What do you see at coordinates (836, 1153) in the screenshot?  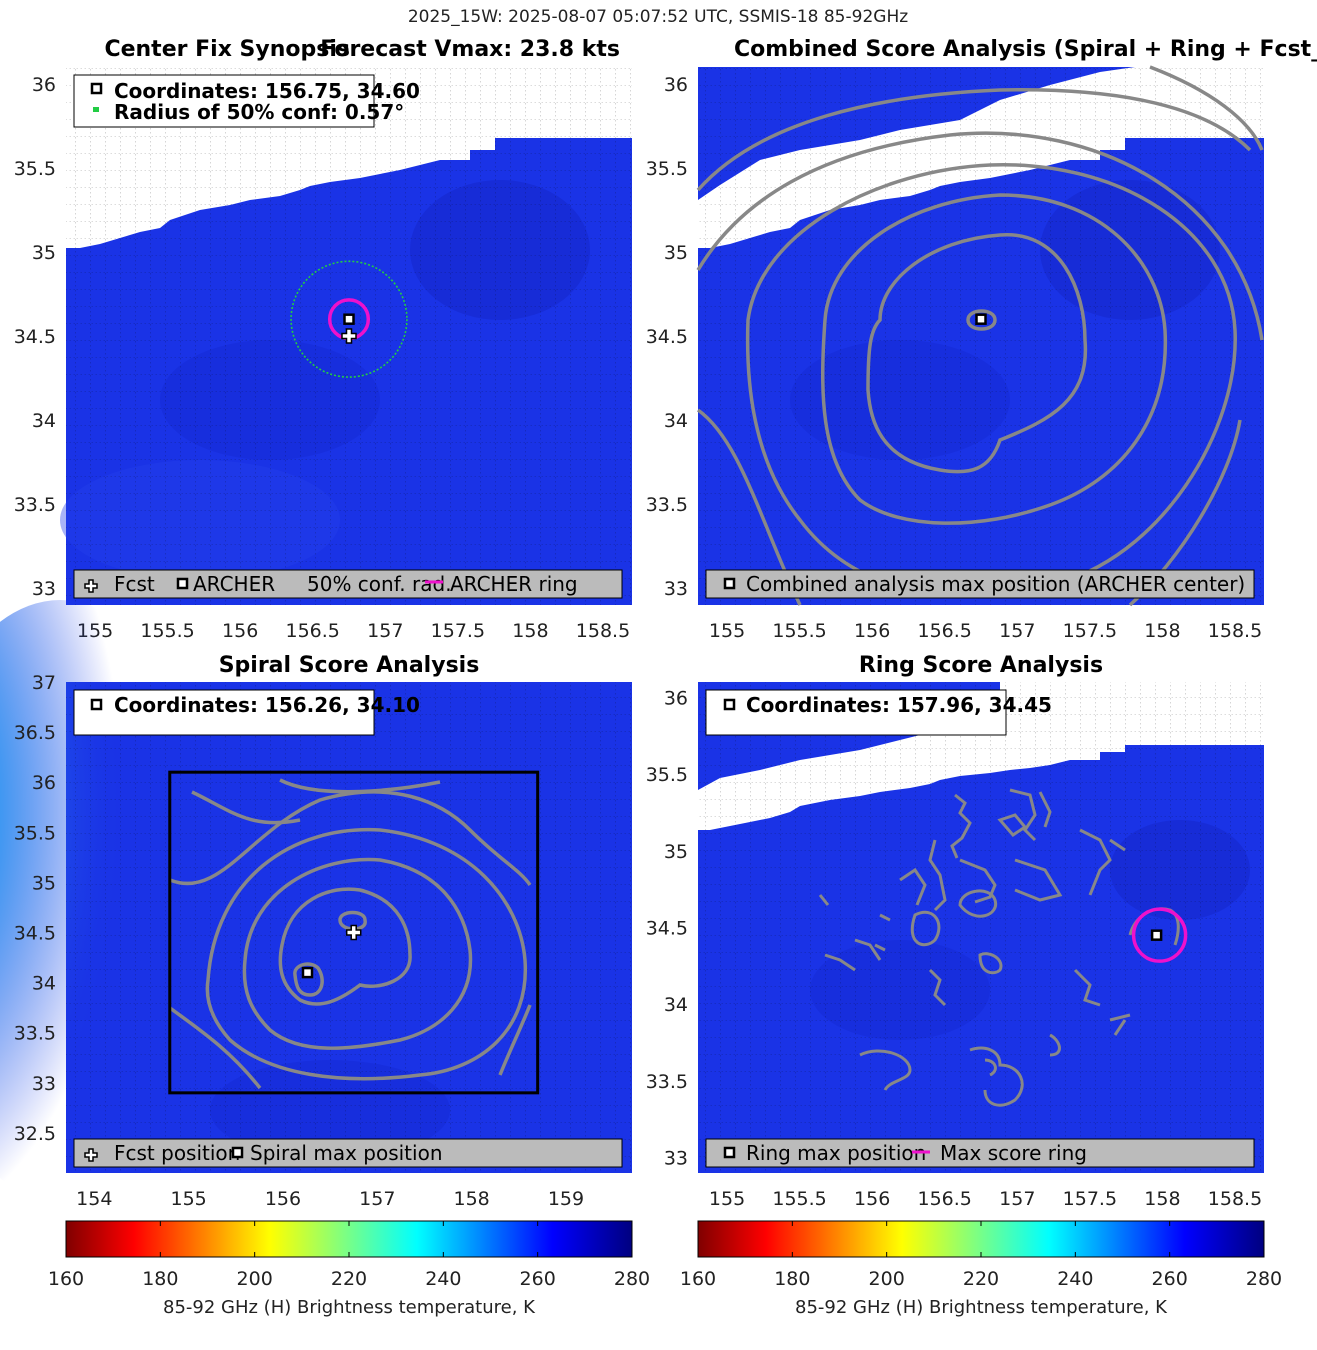 I see `legend-ring-max: Ring max position` at bounding box center [836, 1153].